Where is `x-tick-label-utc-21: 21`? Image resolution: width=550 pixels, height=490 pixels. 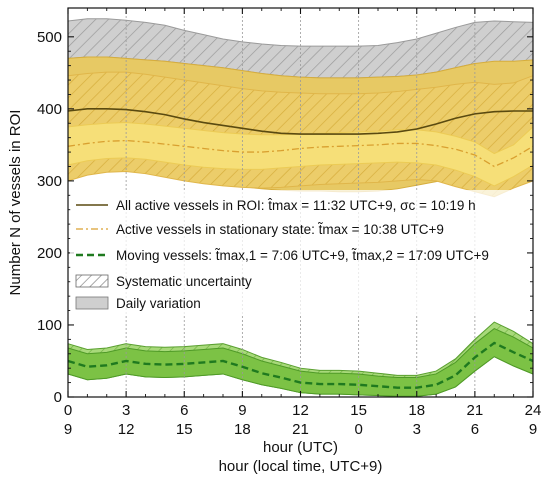 x-tick-label-utc-21: 21 is located at coordinates (475, 410).